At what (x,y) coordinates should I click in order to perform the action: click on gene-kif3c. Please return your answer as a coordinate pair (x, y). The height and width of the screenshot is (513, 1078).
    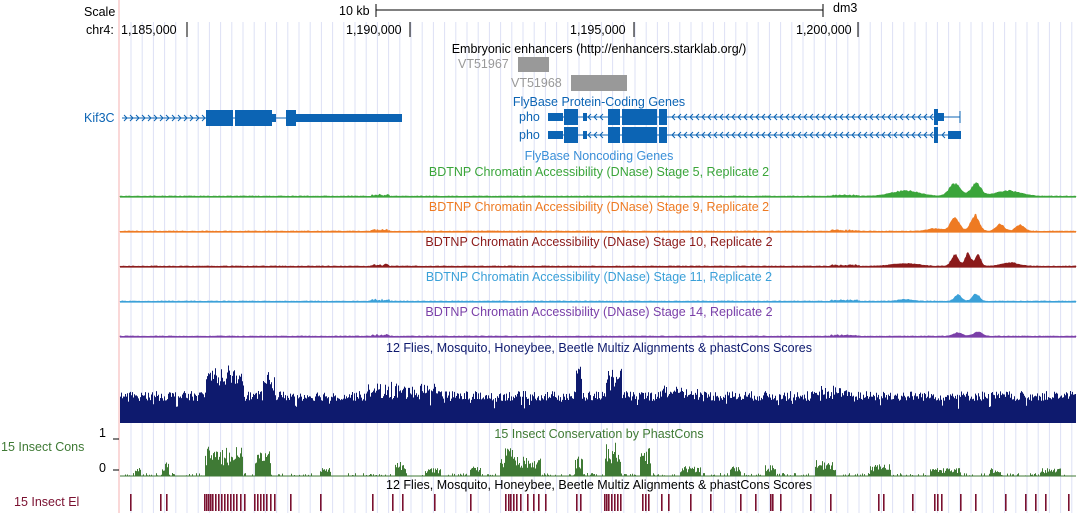
    Looking at the image, I should click on (262, 118).